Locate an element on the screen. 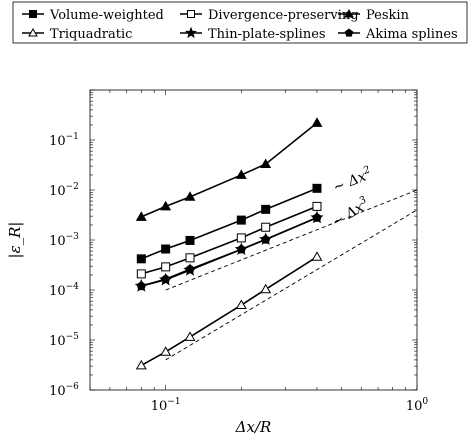 The image size is (474, 443). y-tick-label: 10⁻² is located at coordinates (64, 190).